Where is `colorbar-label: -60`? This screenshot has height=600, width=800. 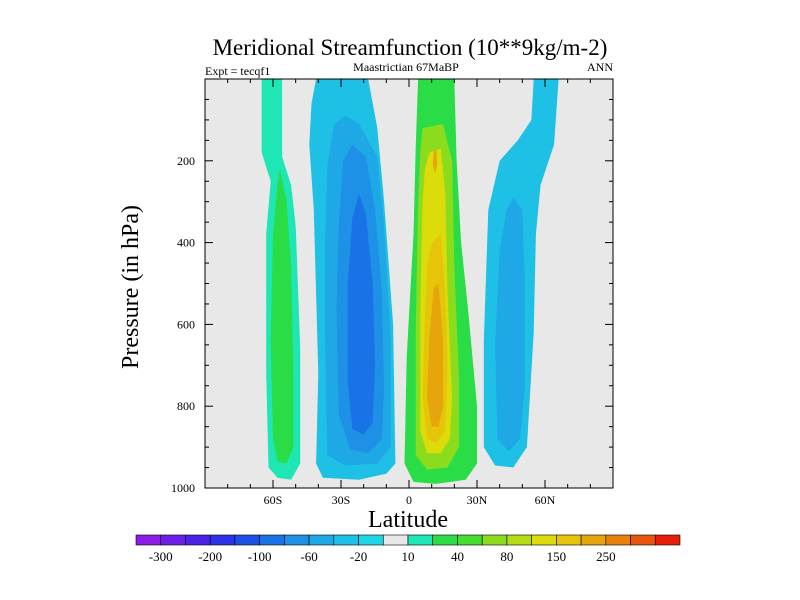 colorbar-label: -60 is located at coordinates (308, 556).